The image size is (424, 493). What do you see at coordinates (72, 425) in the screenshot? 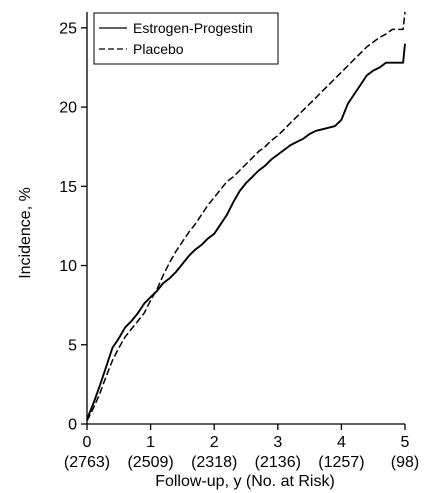
I see `y-tick-label: 0` at bounding box center [72, 425].